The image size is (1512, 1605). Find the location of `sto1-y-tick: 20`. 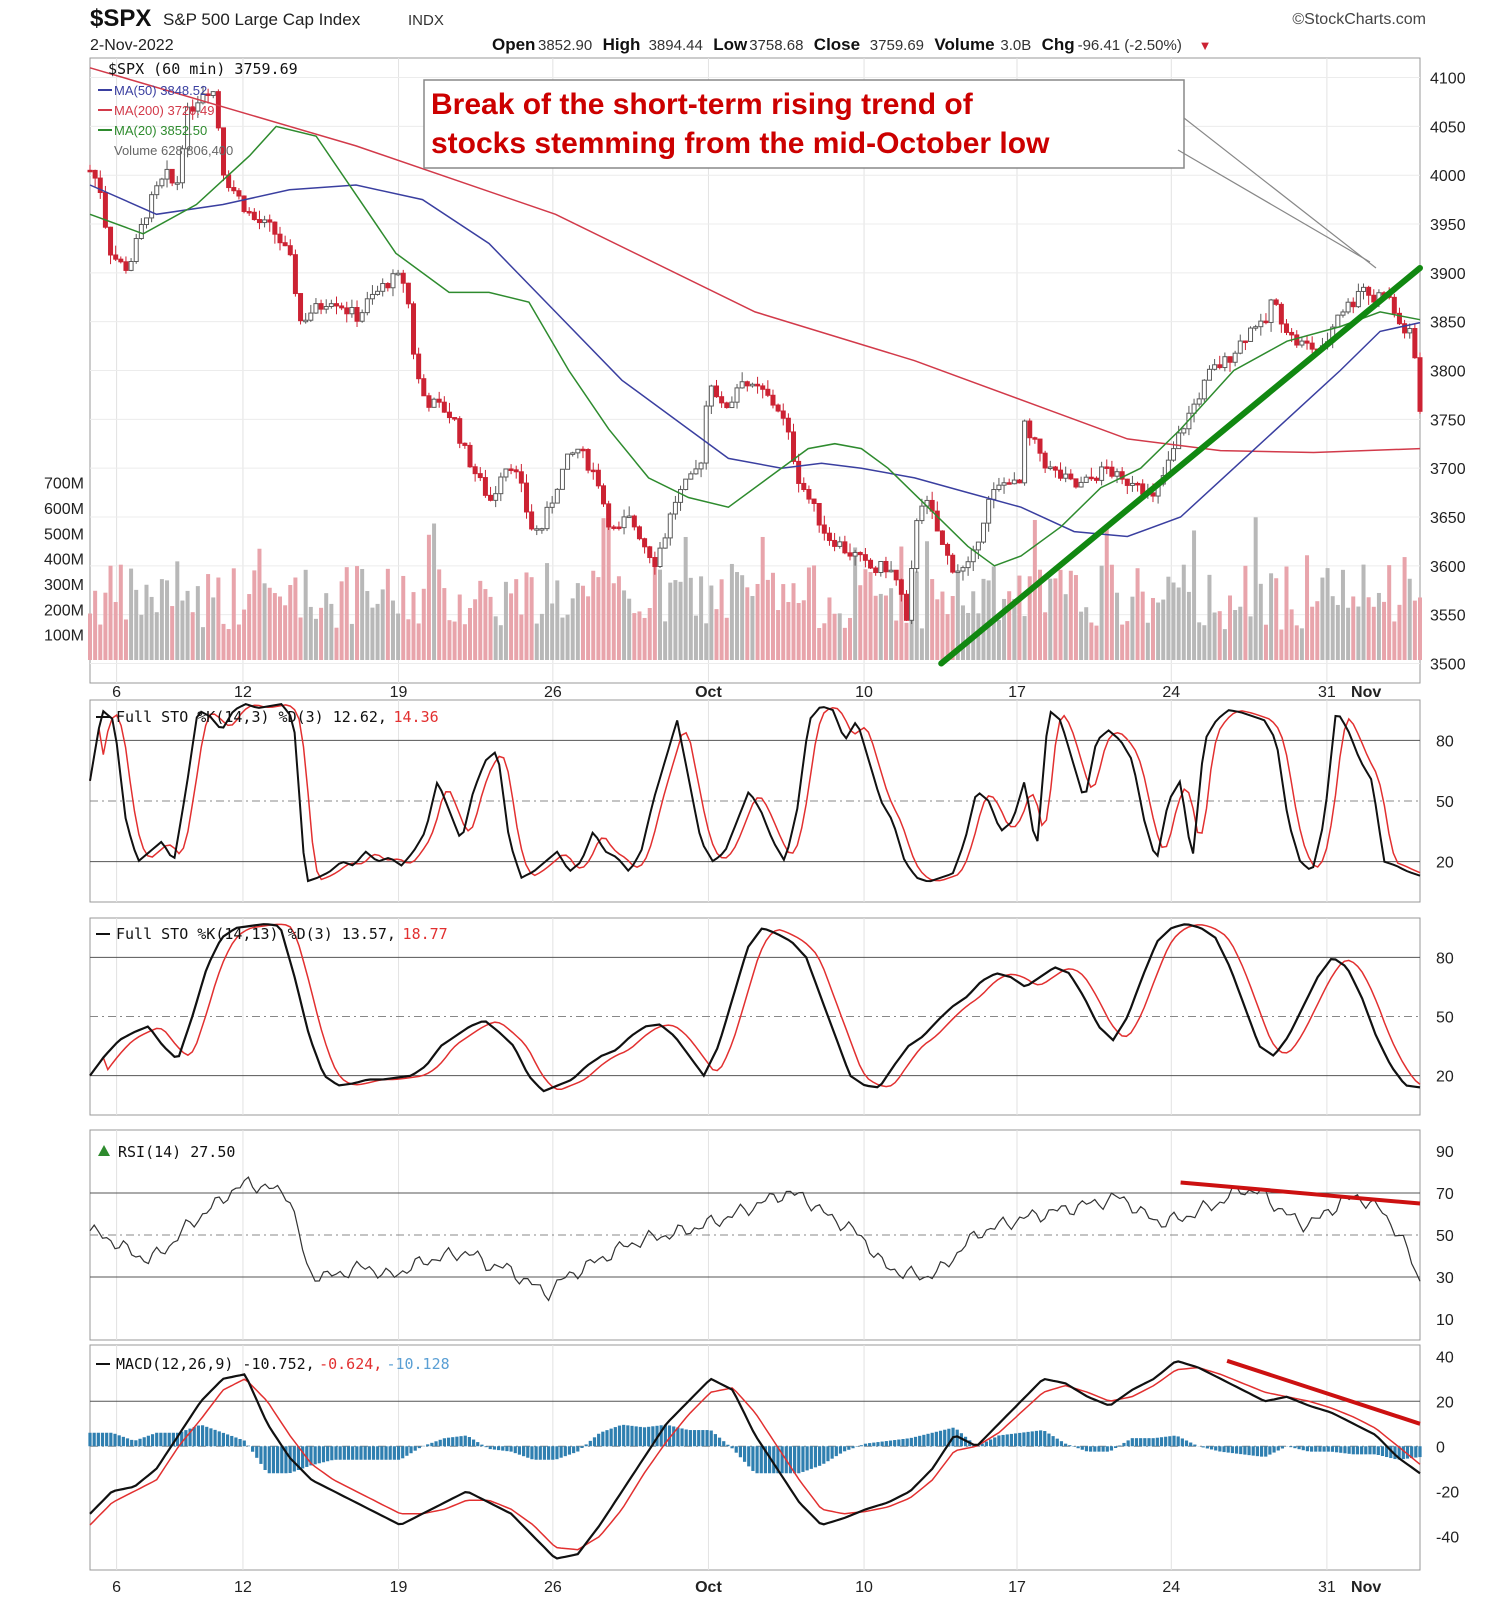

sto1-y-tick: 20 is located at coordinates (1445, 863).